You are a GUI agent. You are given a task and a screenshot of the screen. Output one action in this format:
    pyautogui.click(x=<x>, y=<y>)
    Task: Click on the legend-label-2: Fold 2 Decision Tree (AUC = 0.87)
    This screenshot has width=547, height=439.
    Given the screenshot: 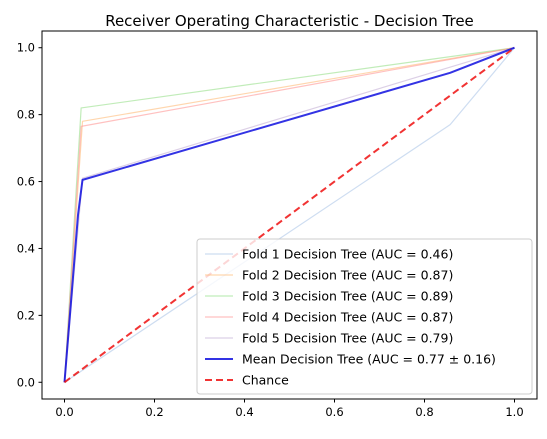 What is the action you would take?
    pyautogui.click(x=347, y=275)
    